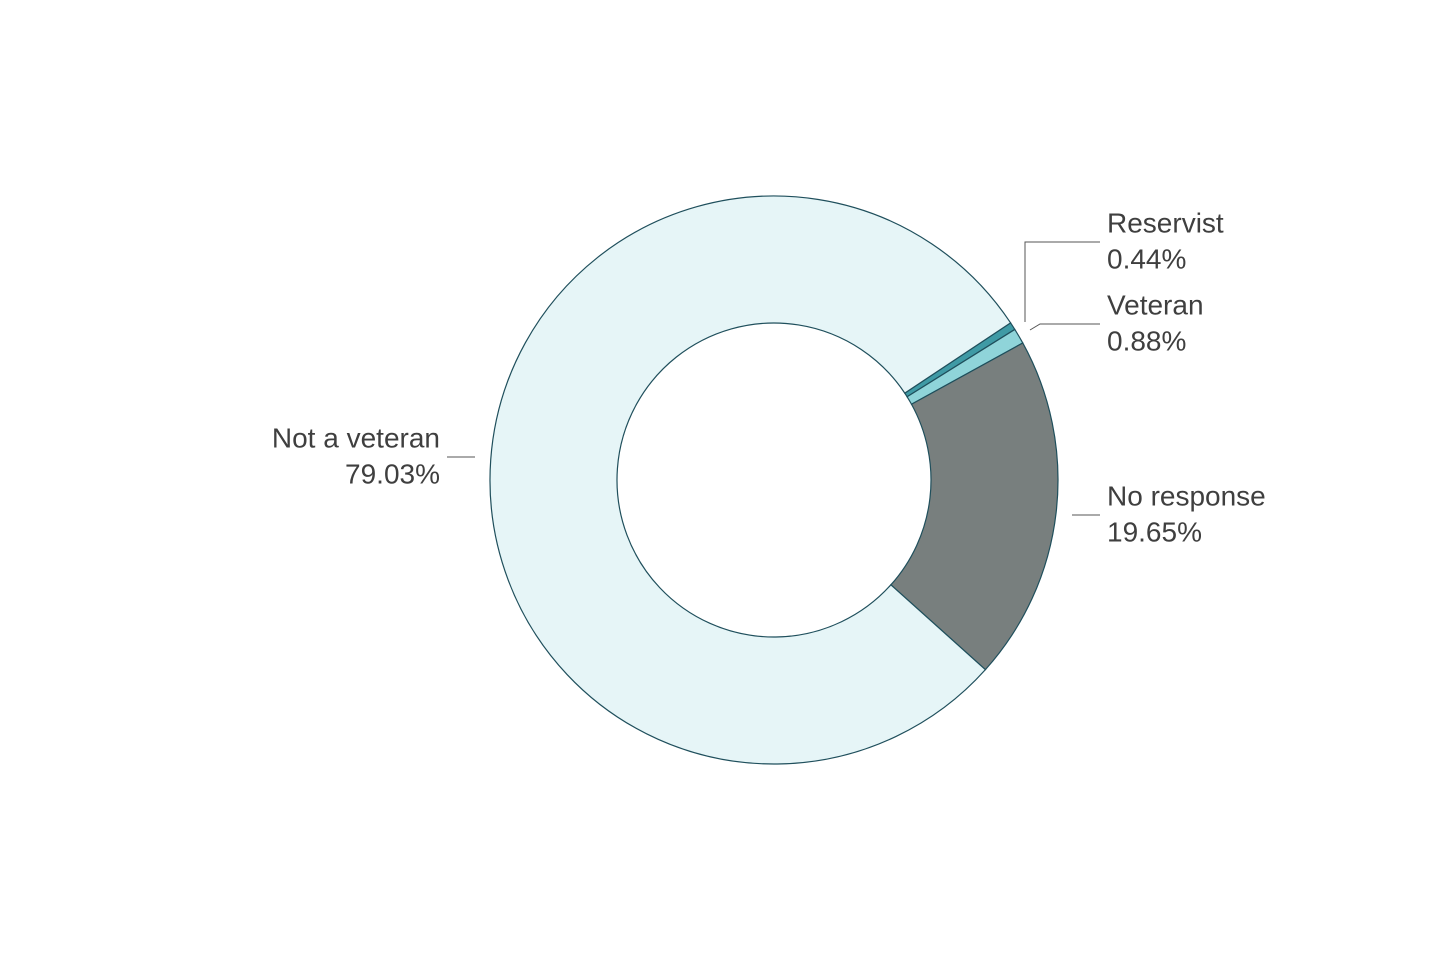 Image resolution: width=1440 pixels, height=965 pixels. What do you see at coordinates (1146, 340) in the screenshot?
I see `slice-value-label: 0.88%` at bounding box center [1146, 340].